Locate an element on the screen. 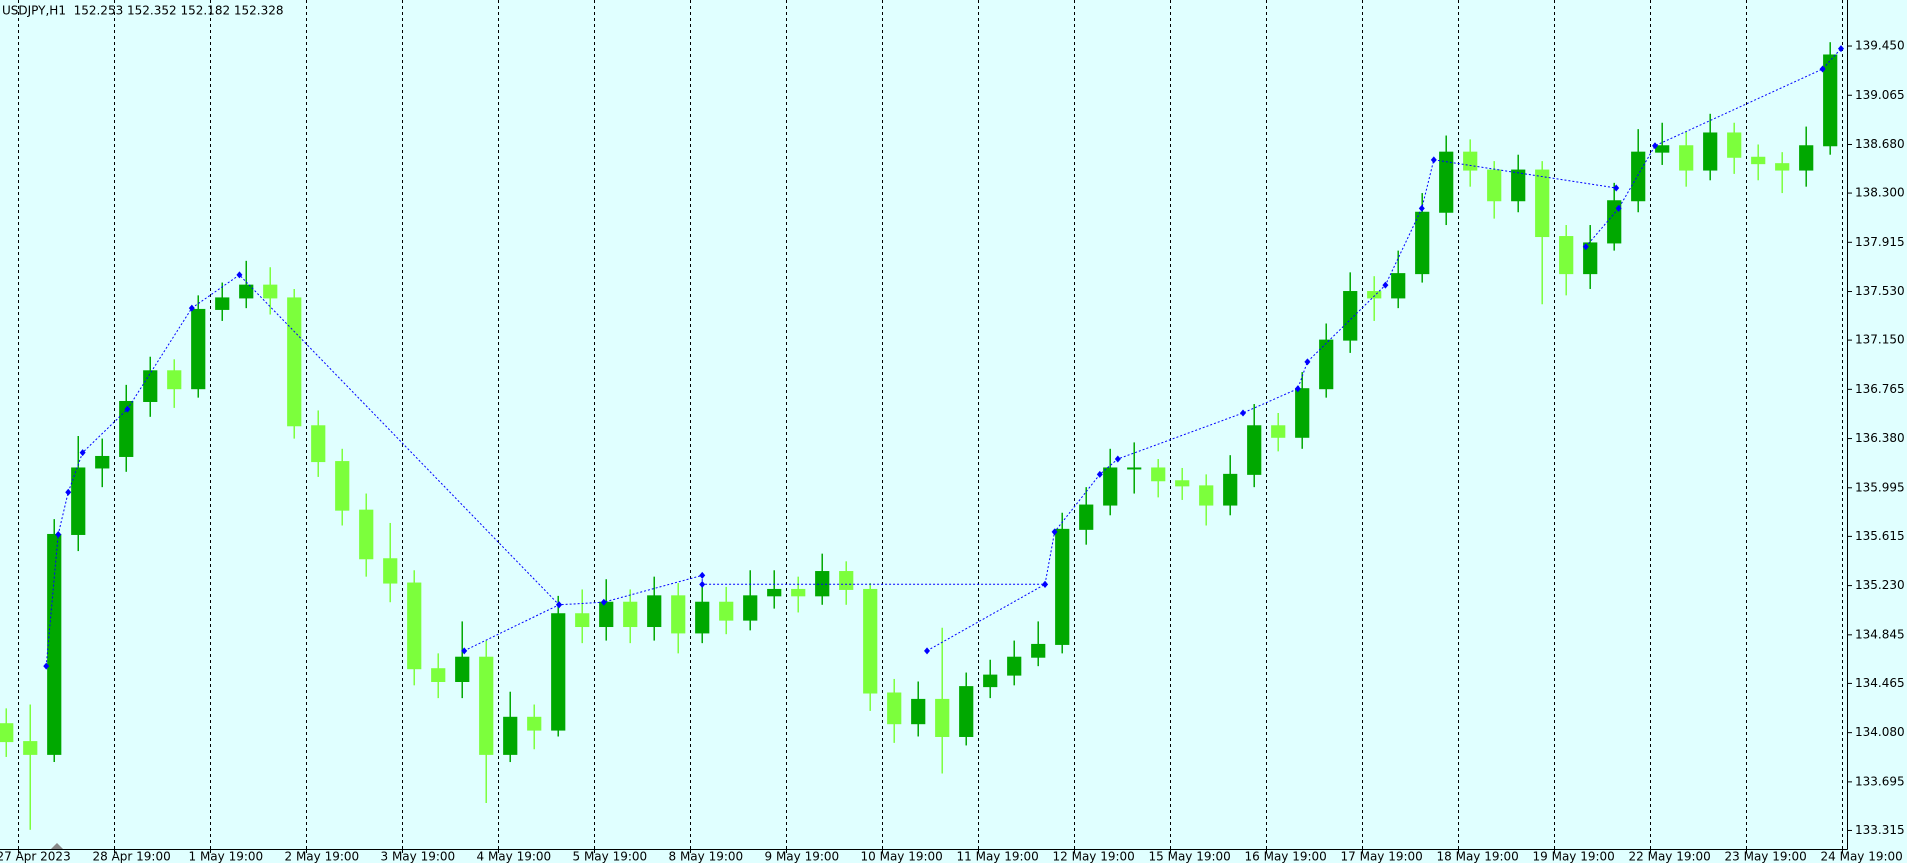  x-tick-label: 3 May 19:00 is located at coordinates (418, 856).